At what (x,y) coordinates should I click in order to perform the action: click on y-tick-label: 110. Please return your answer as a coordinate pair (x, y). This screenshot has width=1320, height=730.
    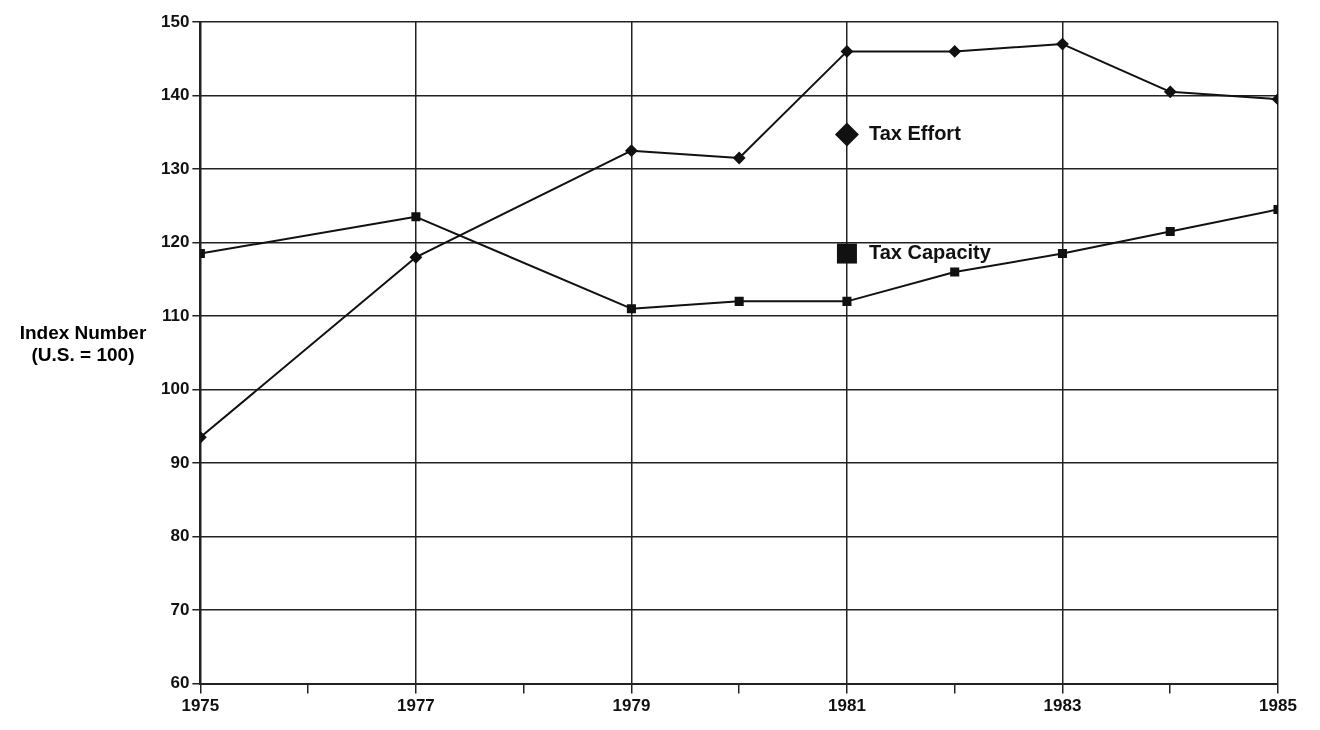
    Looking at the image, I should click on (175, 315).